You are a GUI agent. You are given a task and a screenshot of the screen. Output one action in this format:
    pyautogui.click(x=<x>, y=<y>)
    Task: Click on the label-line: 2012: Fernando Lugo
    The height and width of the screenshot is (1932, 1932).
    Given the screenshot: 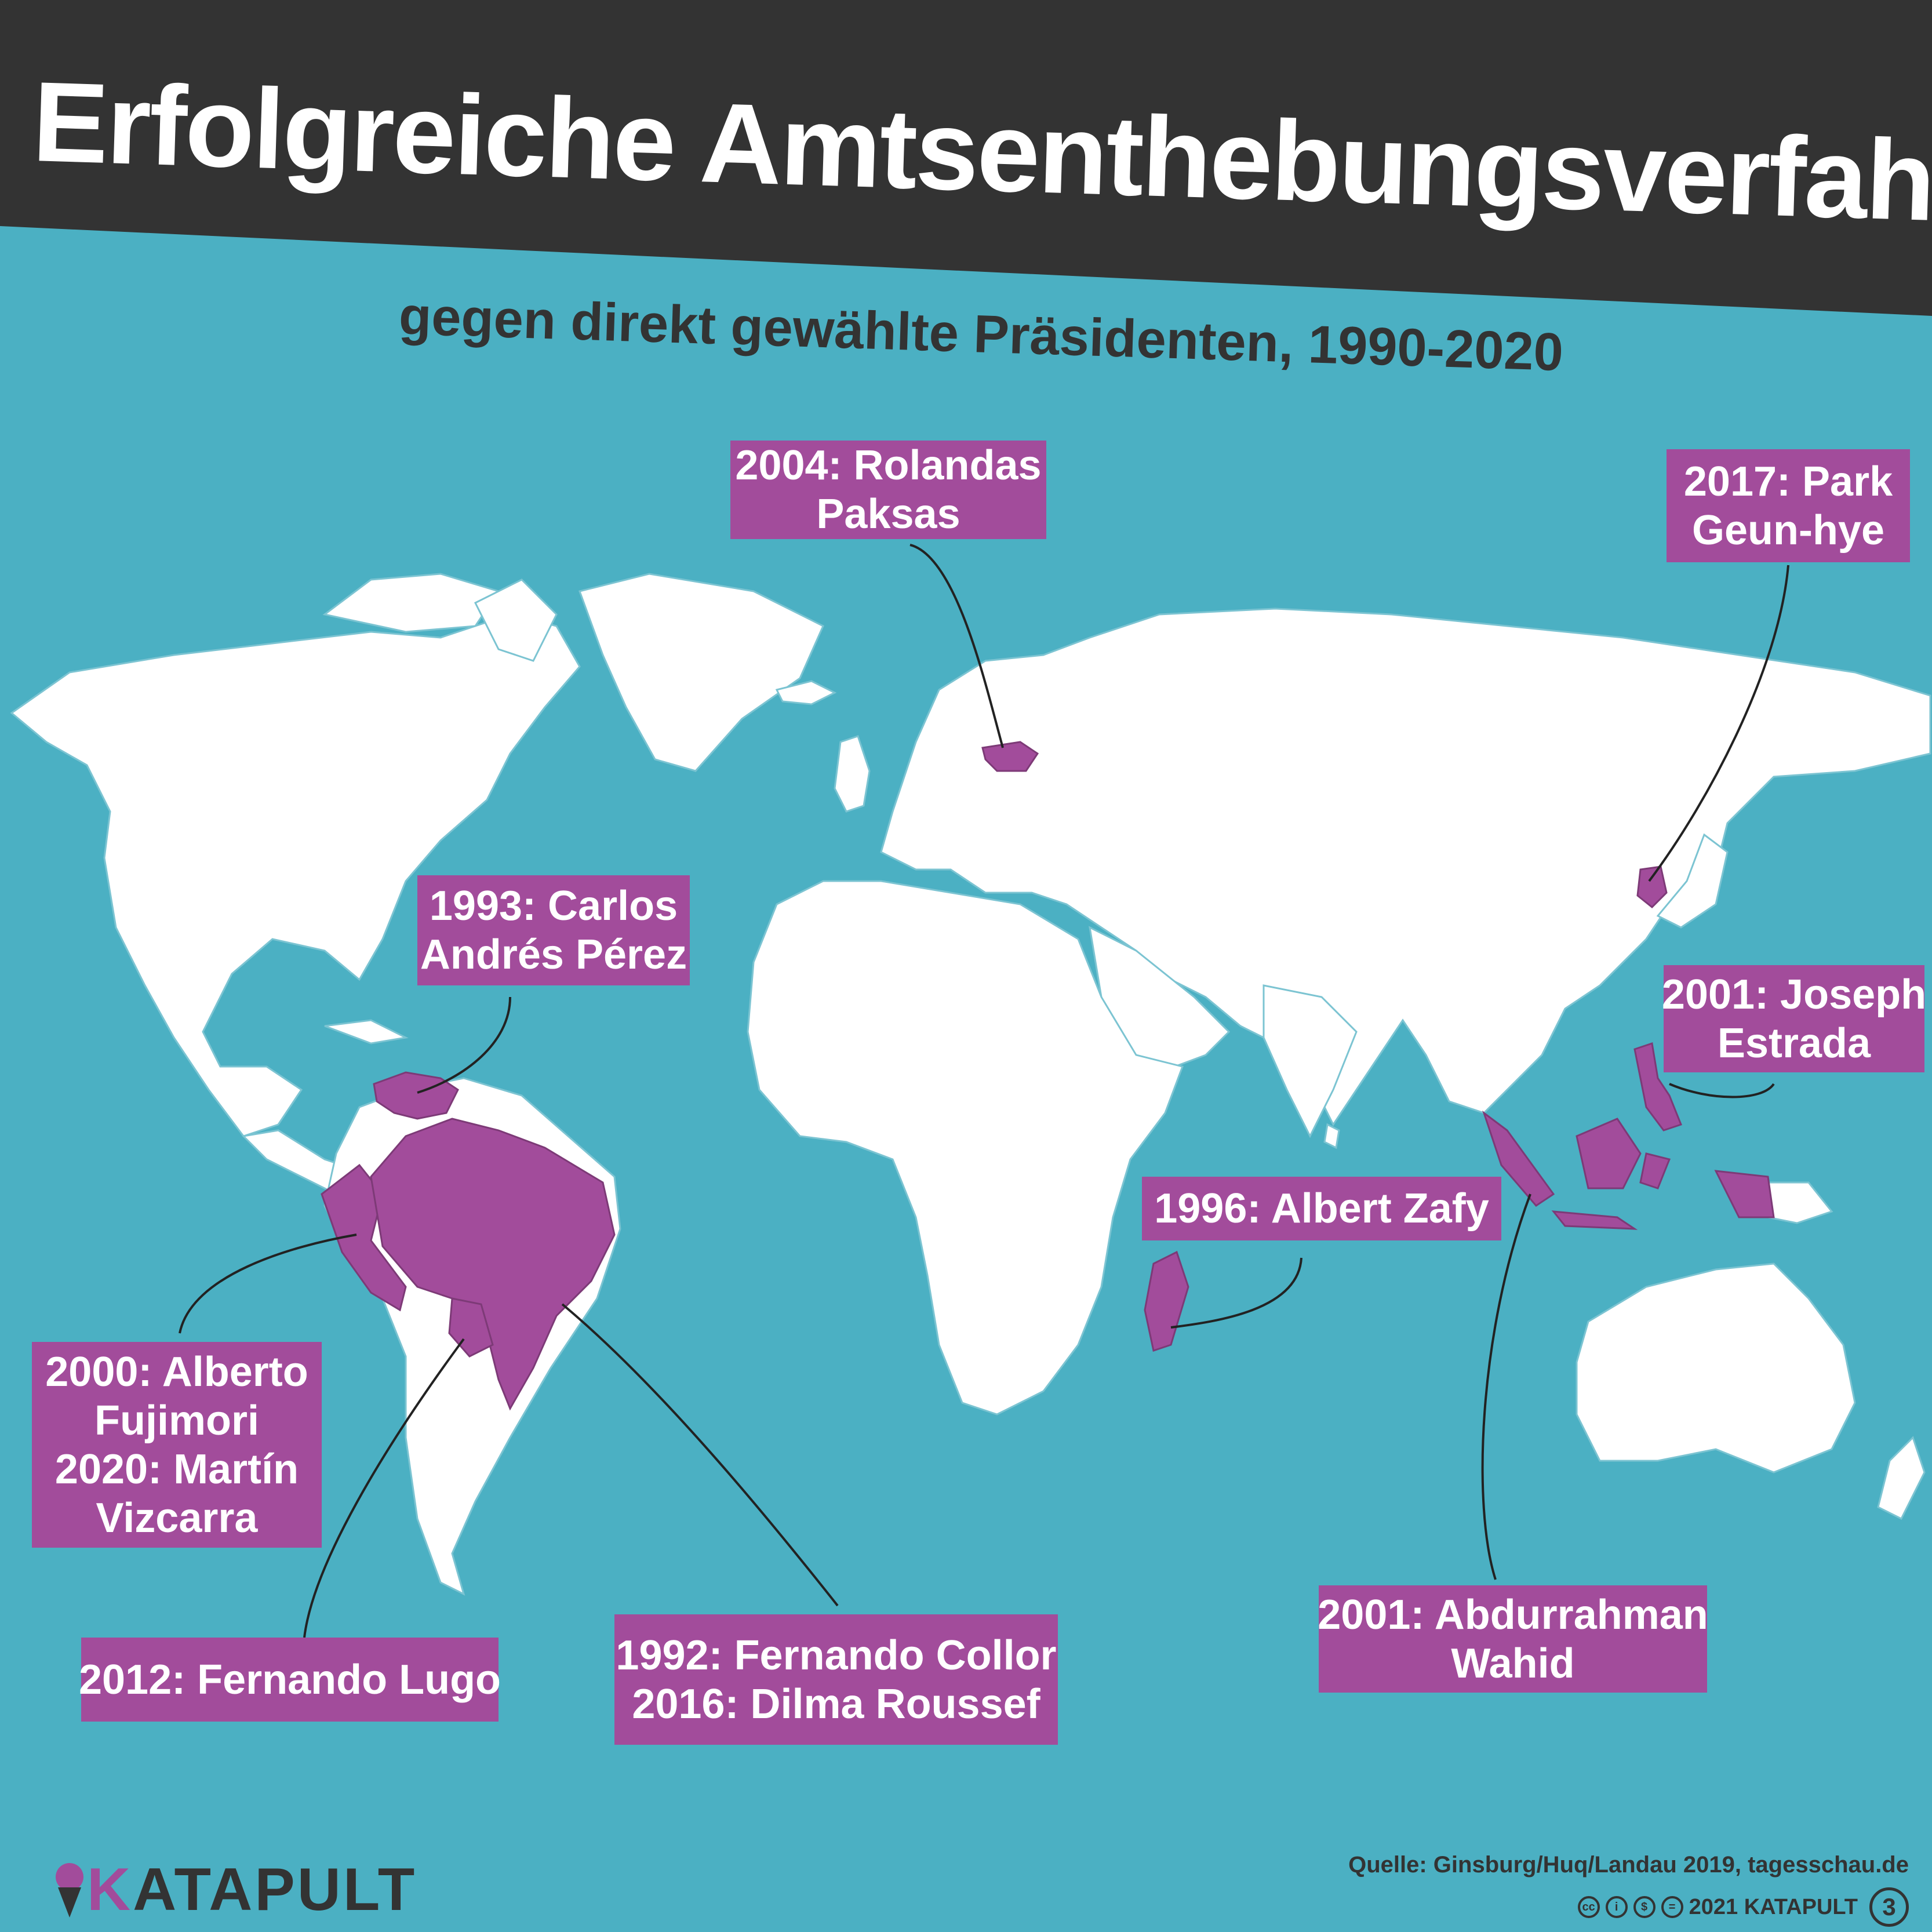 What is the action you would take?
    pyautogui.click(x=289, y=1679)
    